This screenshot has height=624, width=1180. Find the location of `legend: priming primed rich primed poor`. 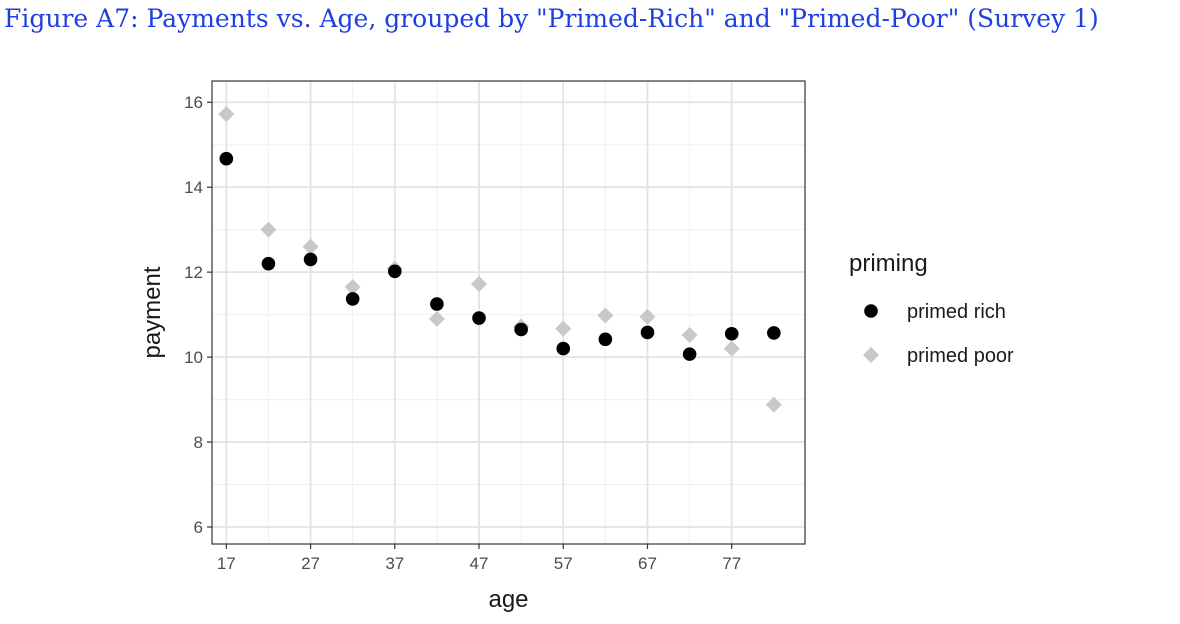

legend: priming primed rich primed poor is located at coordinates (931, 308).